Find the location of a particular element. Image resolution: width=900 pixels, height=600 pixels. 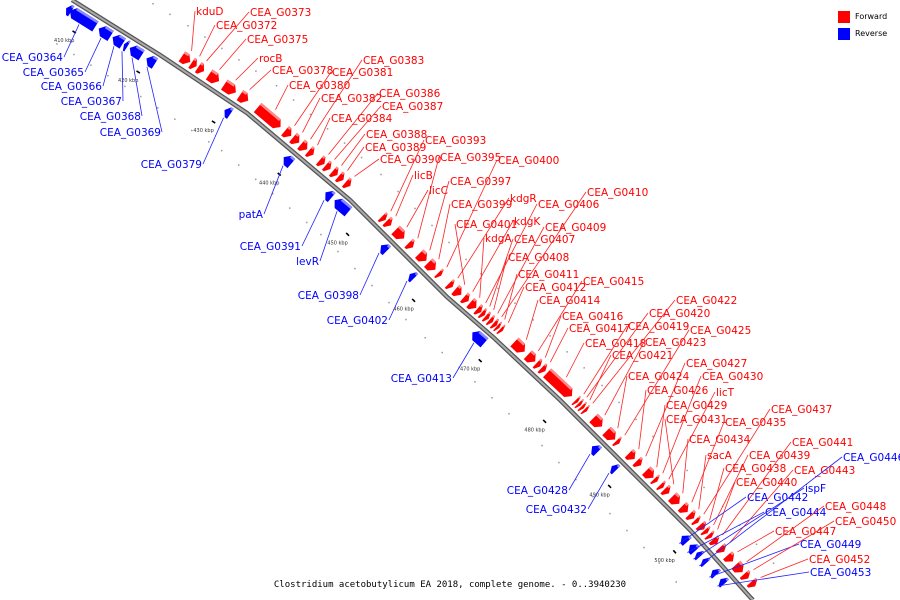

gene-arrow-CEA_G0429 is located at coordinates (650, 474).